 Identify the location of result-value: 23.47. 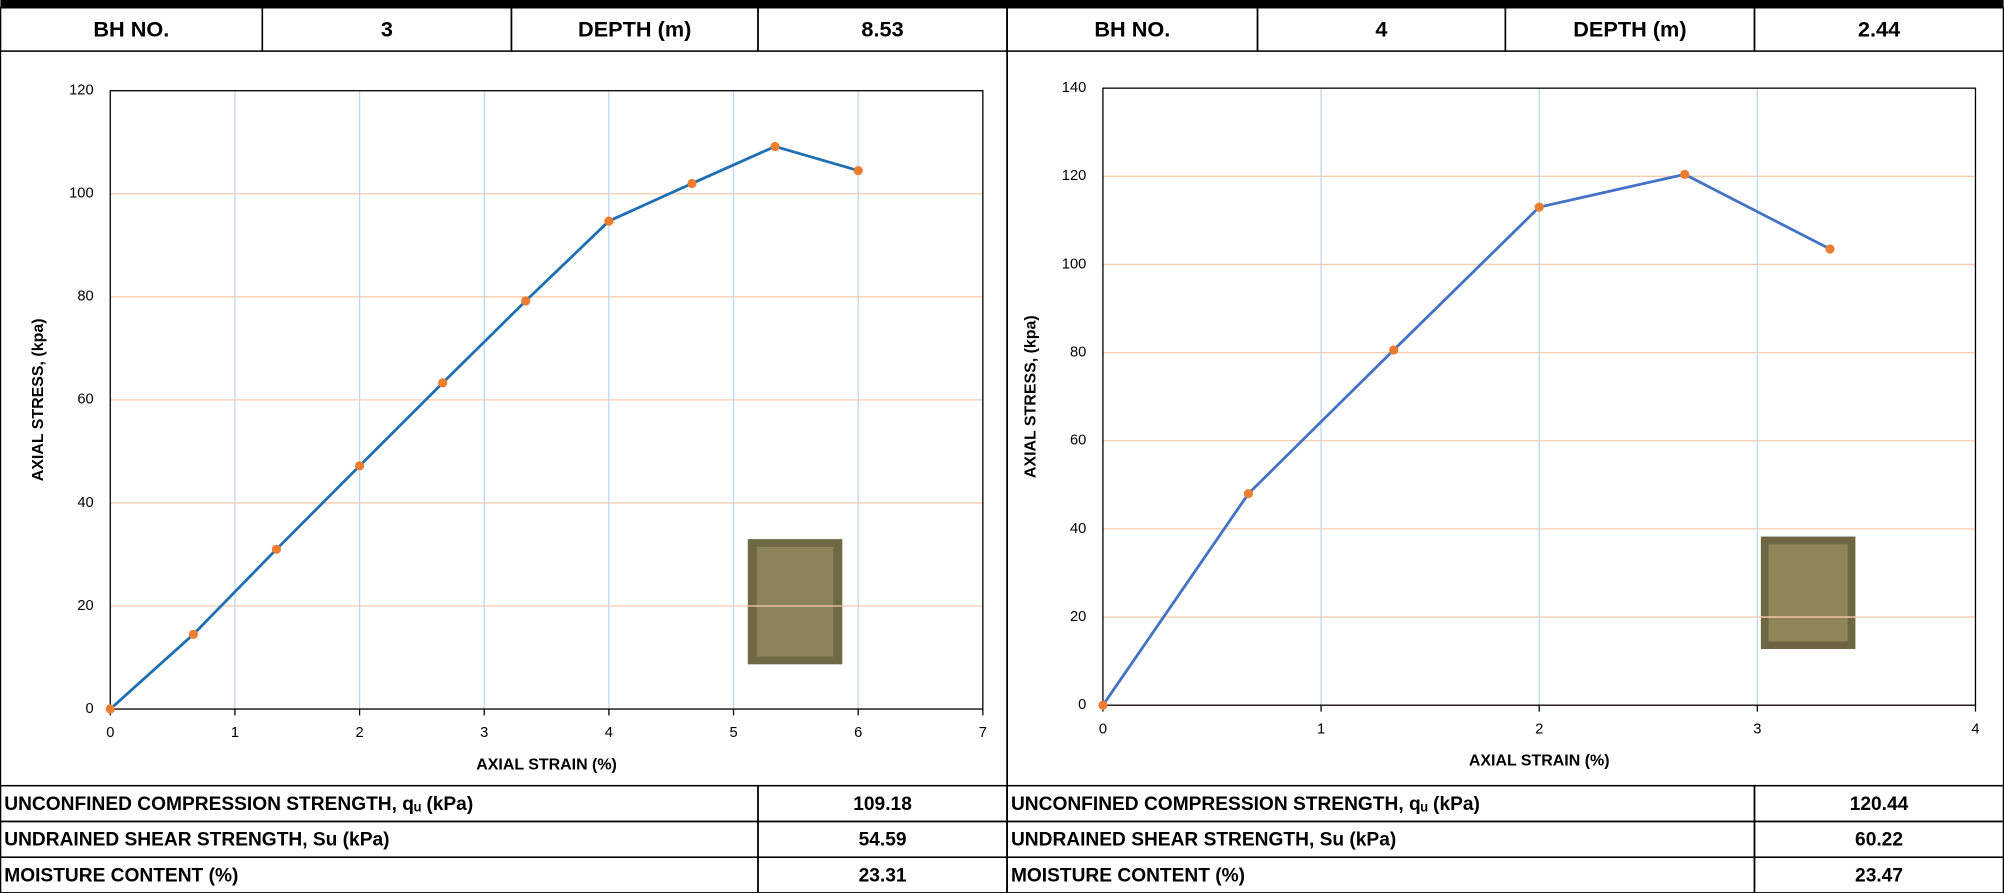
(1879, 875).